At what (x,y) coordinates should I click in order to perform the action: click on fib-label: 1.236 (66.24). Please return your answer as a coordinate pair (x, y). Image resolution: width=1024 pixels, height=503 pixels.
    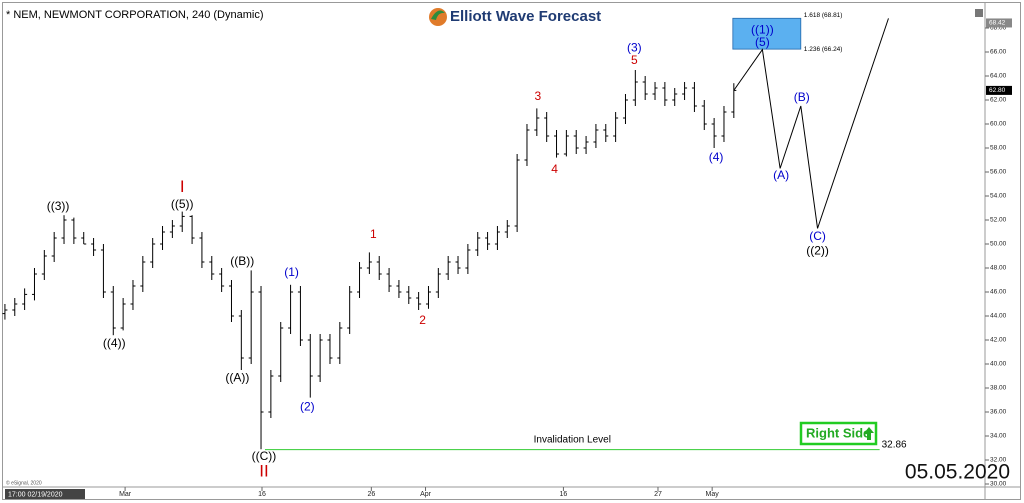
    Looking at the image, I should click on (823, 49).